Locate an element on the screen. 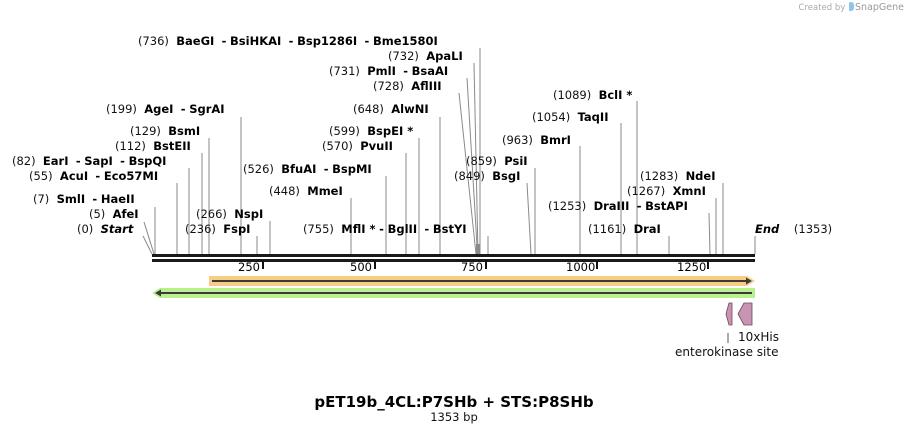 This screenshot has width=908, height=433. site-label-1161: (1161) DraI is located at coordinates (624, 229).